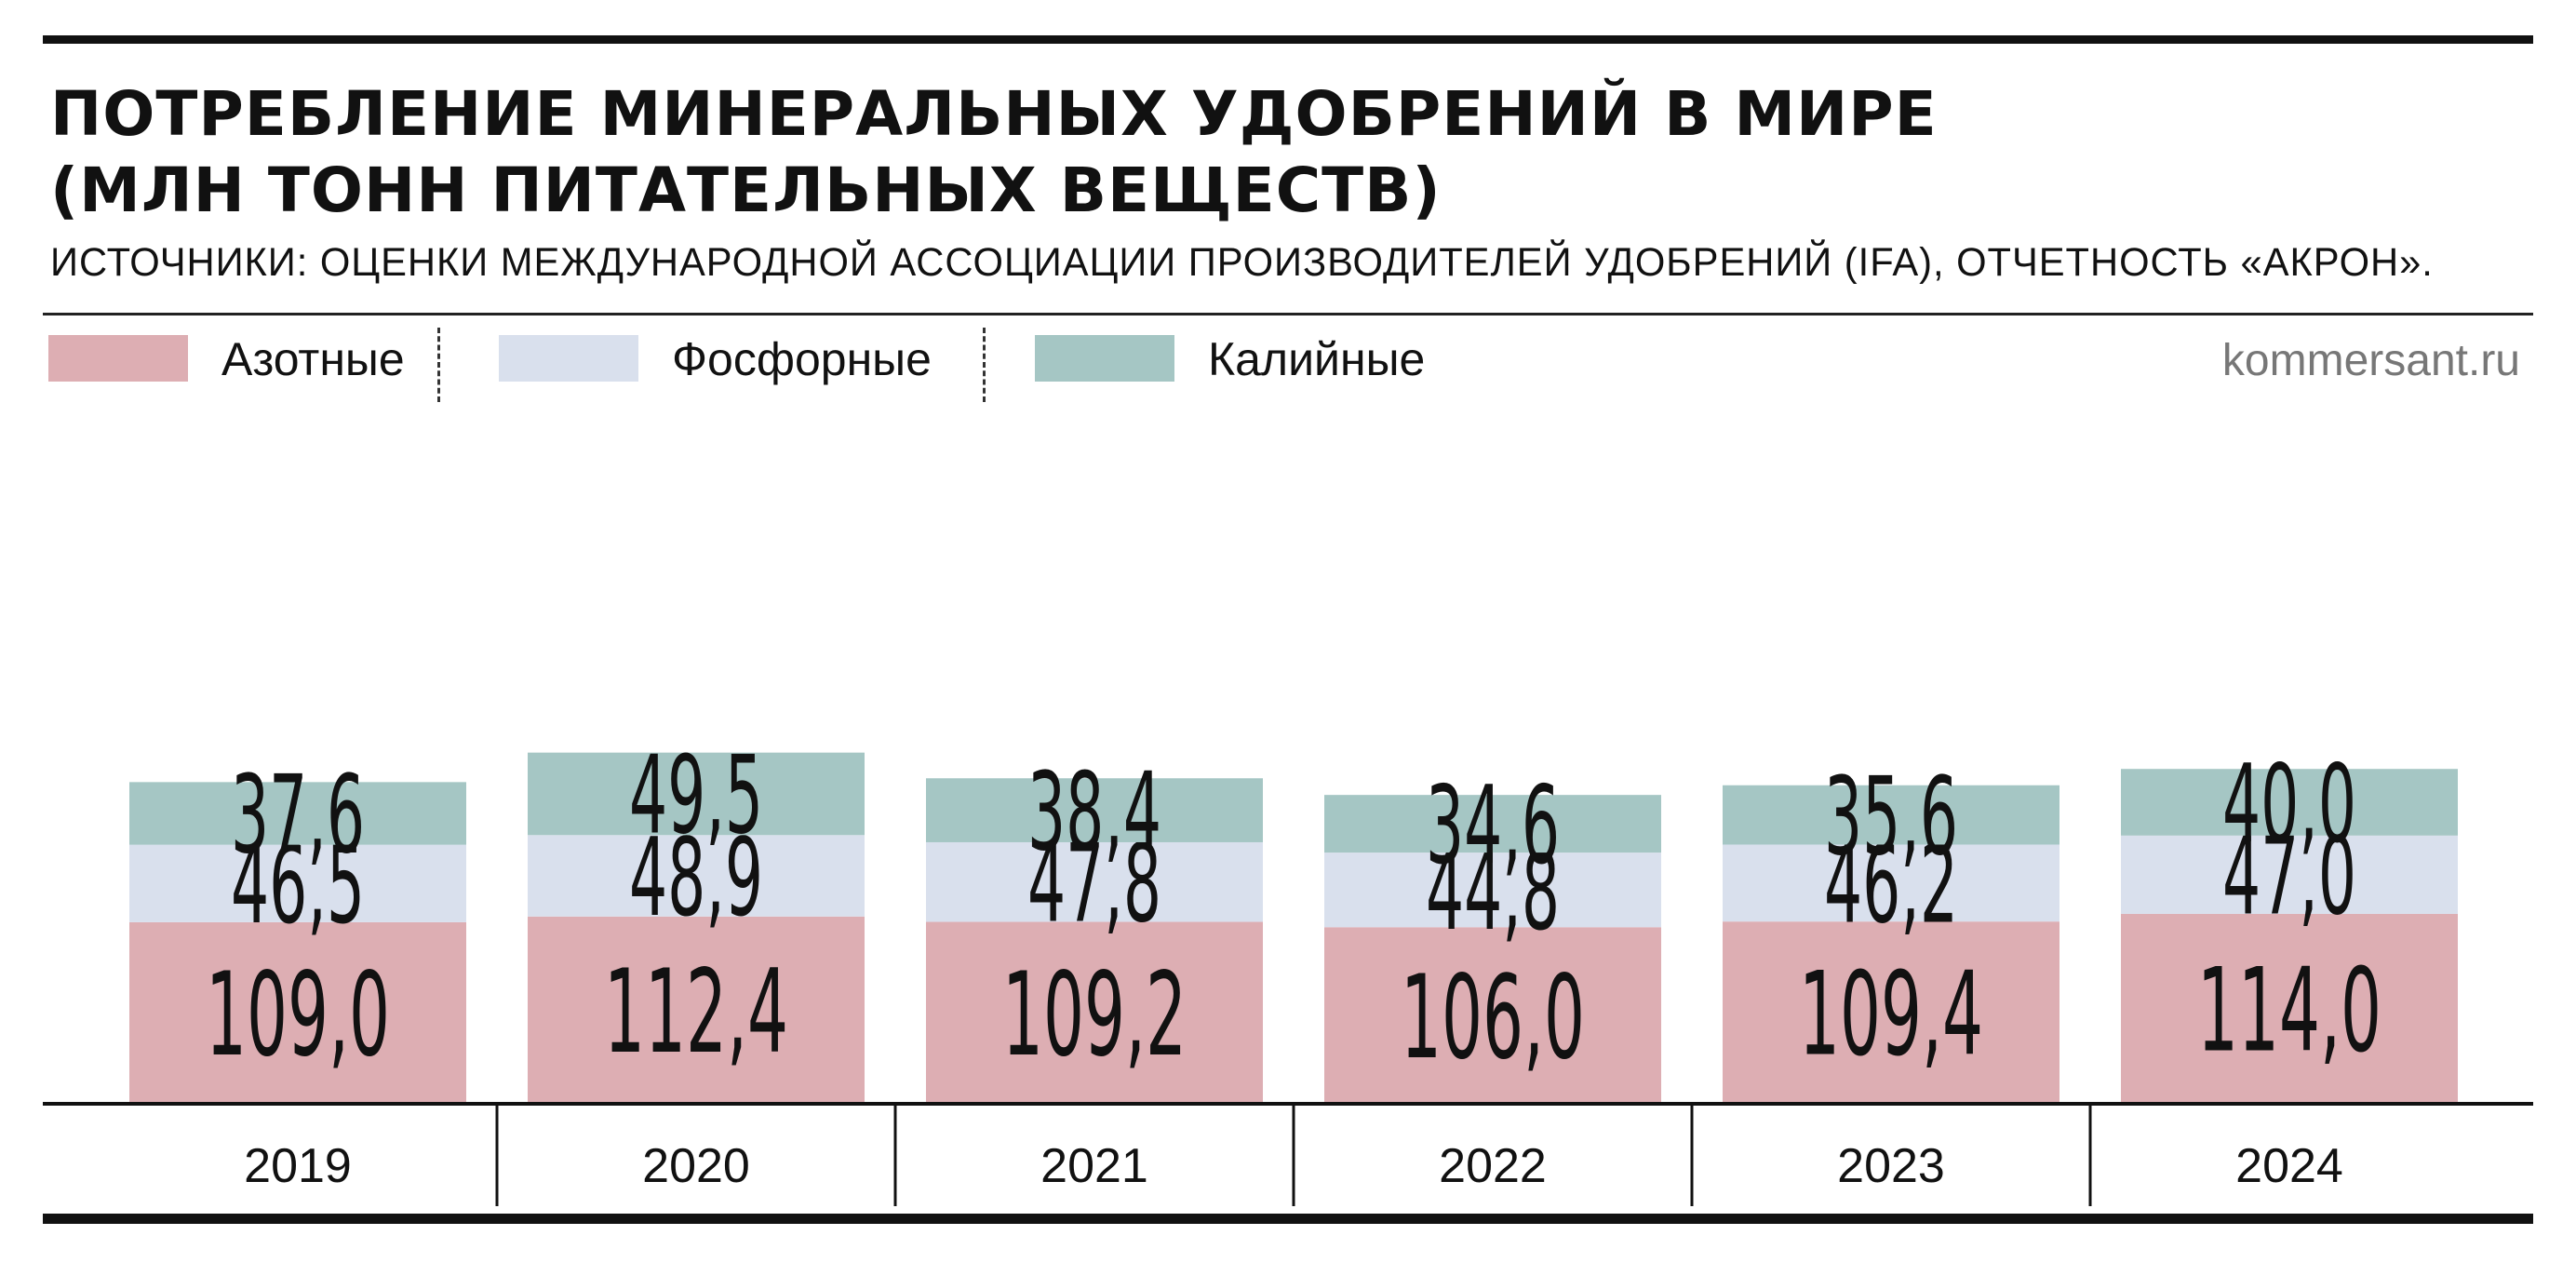 The height and width of the screenshot is (1262, 2576). I want to click on bar-value-label: 109,4, so click(1891, 1015).